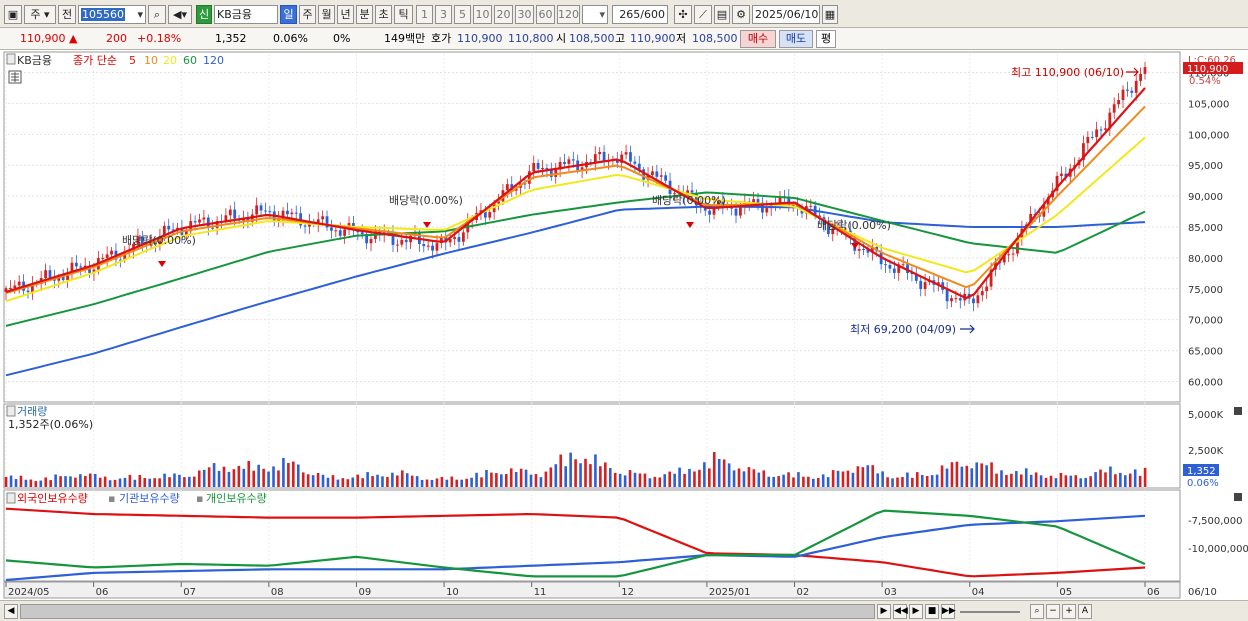 The image size is (1248, 621). What do you see at coordinates (1213, 68) in the screenshot?
I see `price-tag` at bounding box center [1213, 68].